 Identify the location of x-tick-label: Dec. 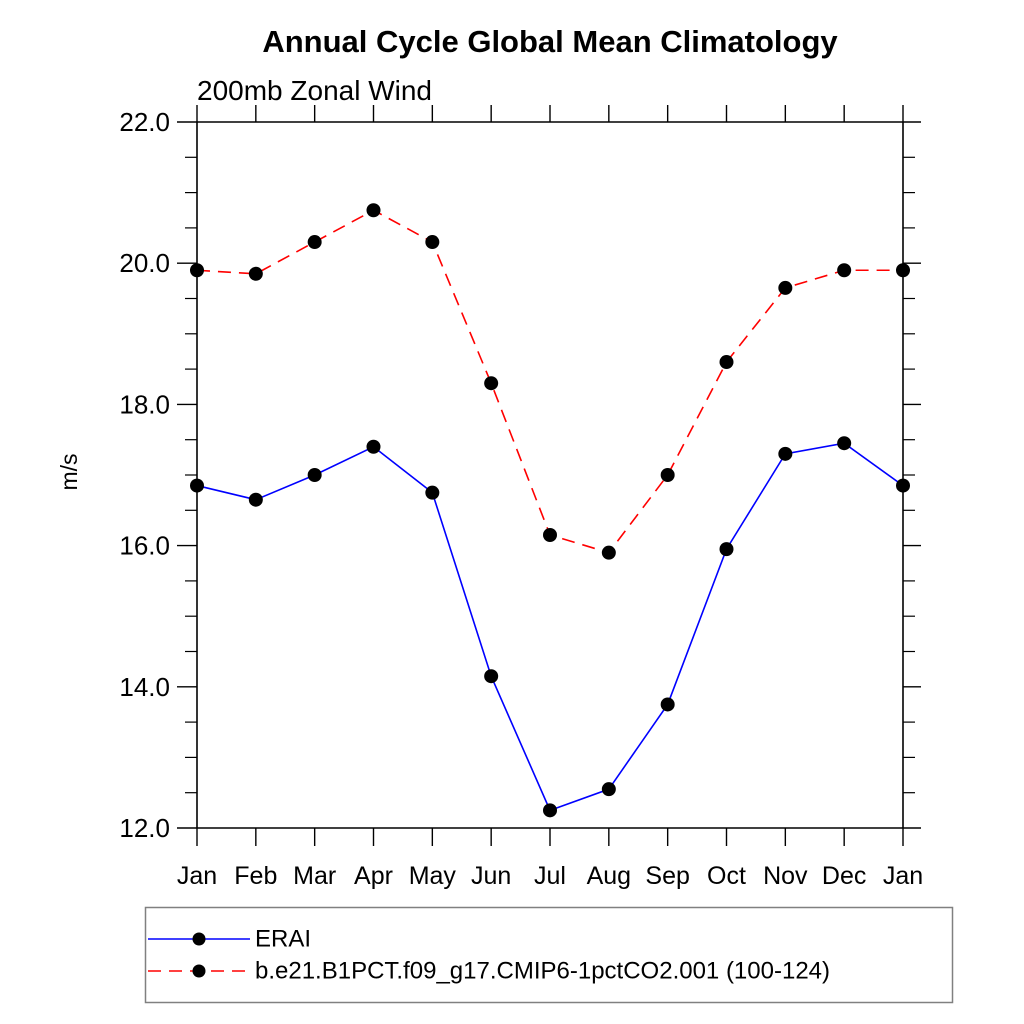
(844, 876).